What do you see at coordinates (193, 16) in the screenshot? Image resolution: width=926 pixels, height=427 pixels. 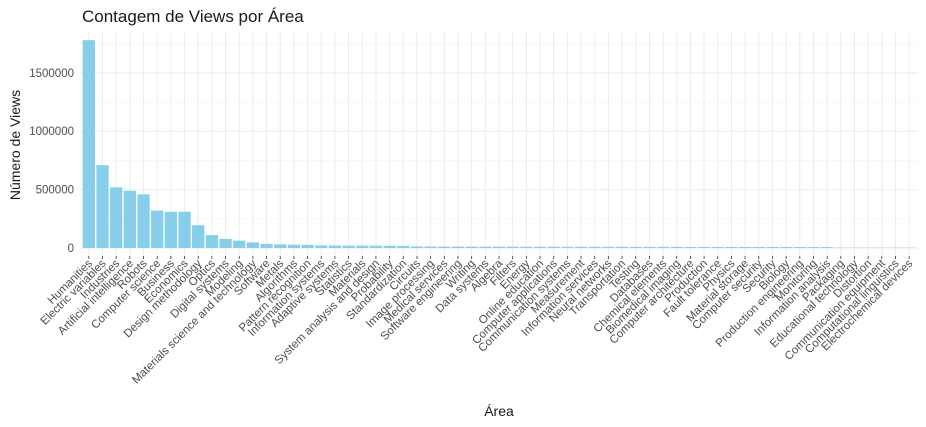 I see `chart-title: Contagem de Views por Área` at bounding box center [193, 16].